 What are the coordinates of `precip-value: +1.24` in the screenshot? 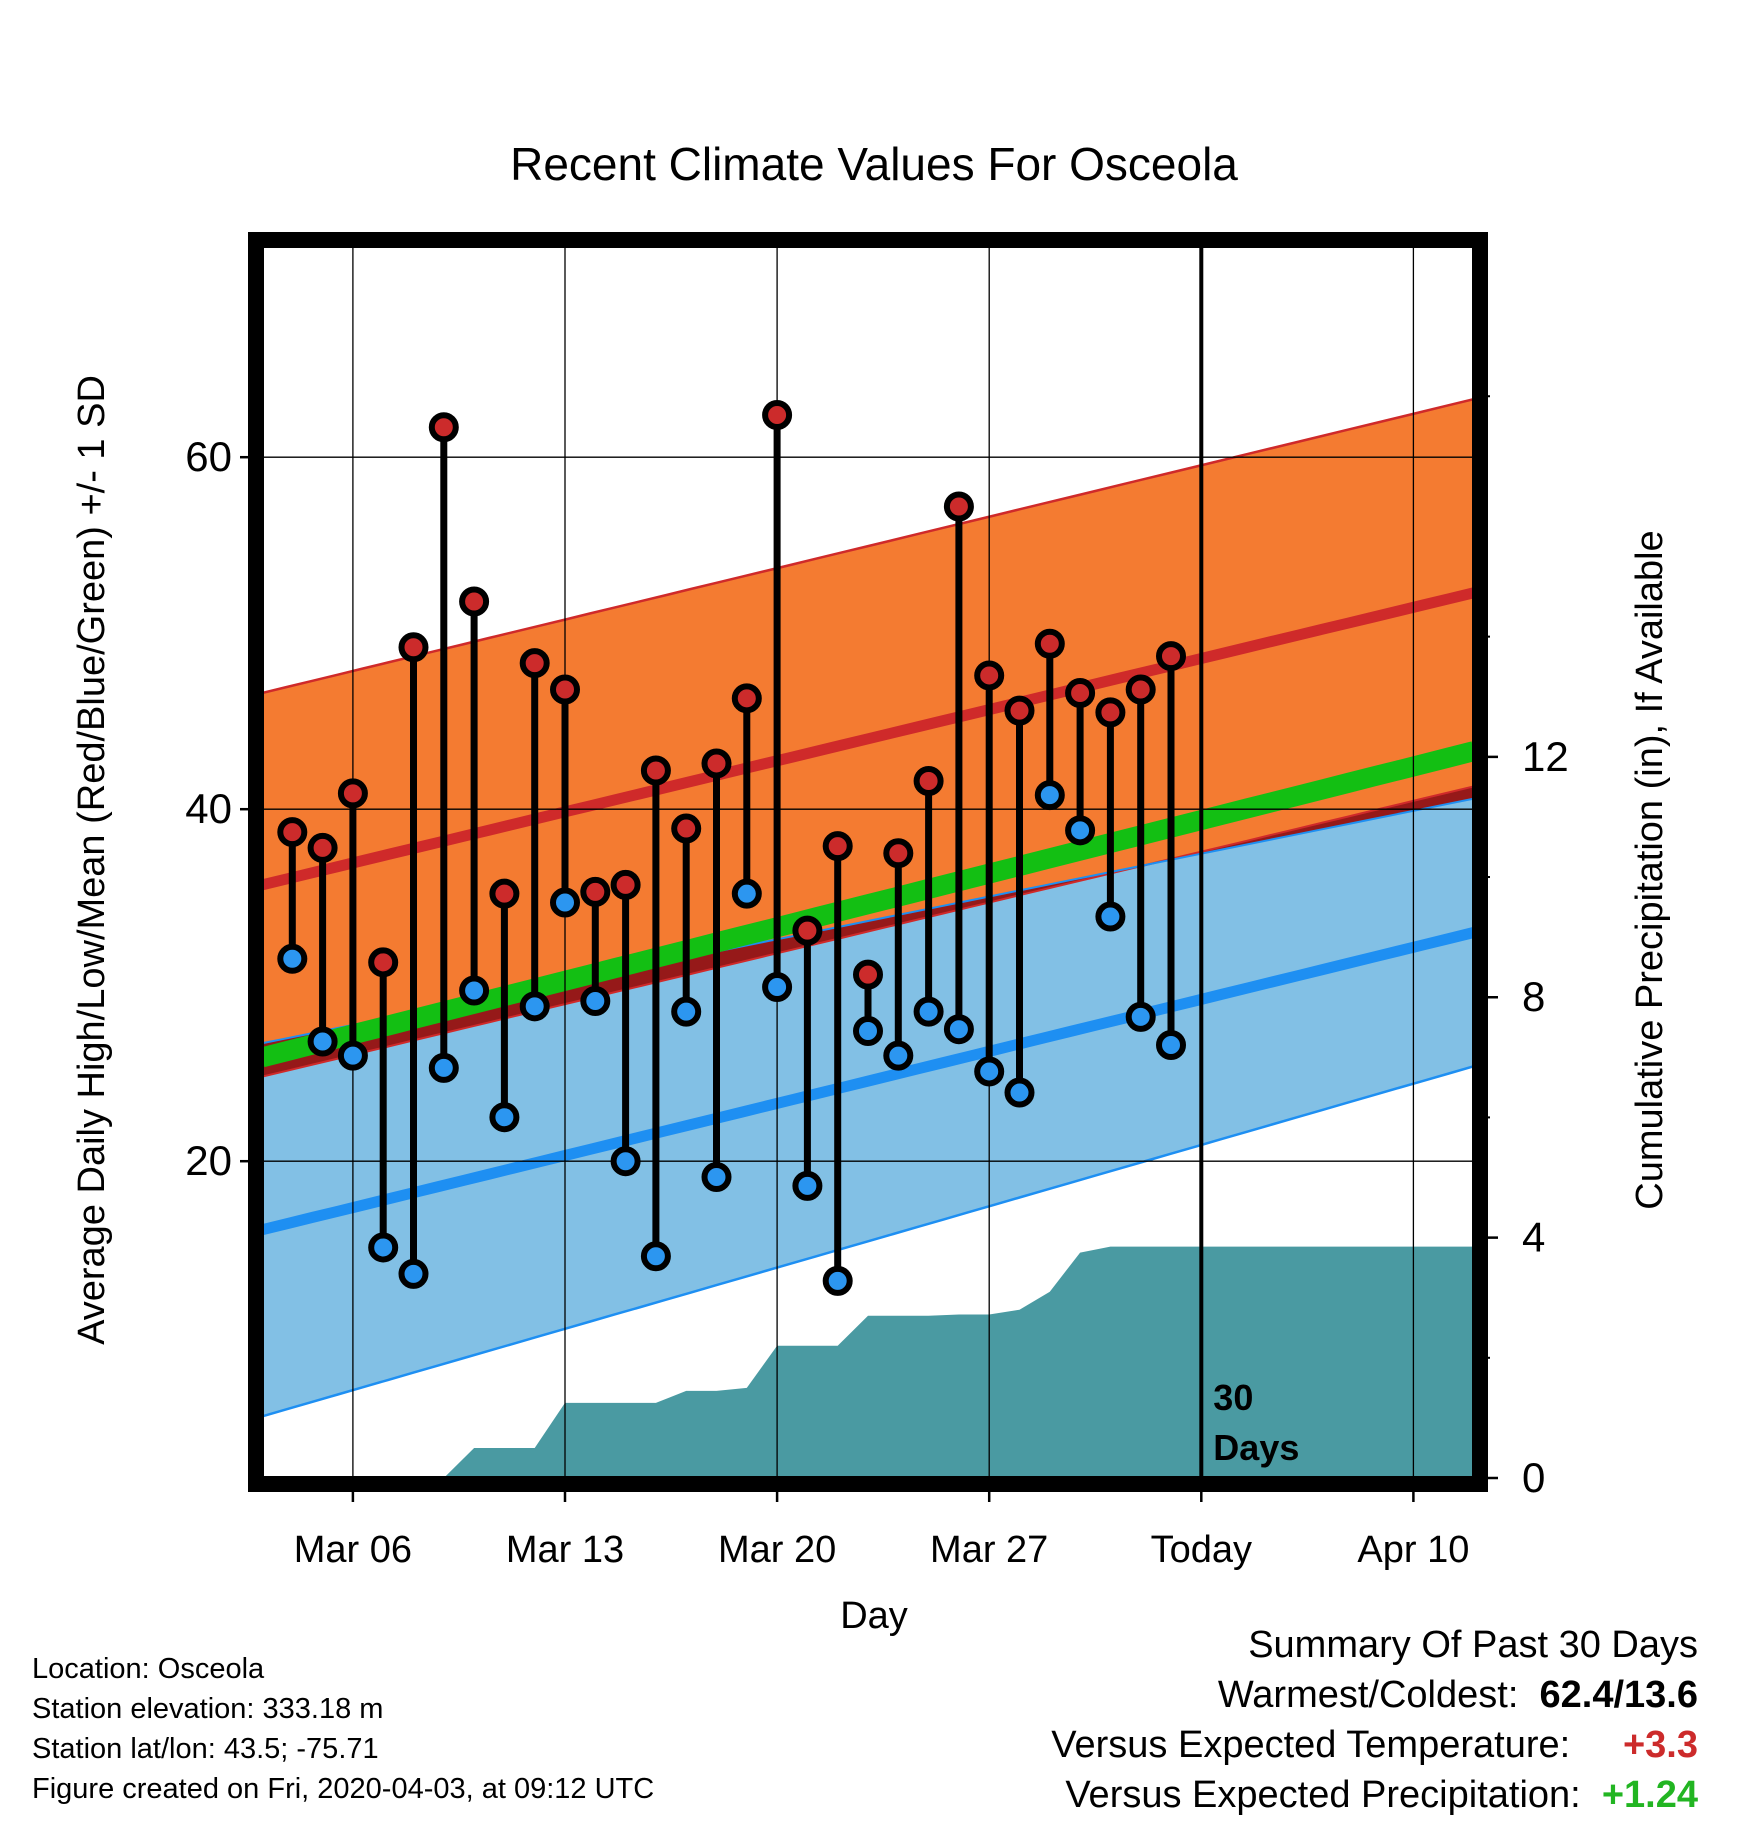 It's located at (1649, 1795).